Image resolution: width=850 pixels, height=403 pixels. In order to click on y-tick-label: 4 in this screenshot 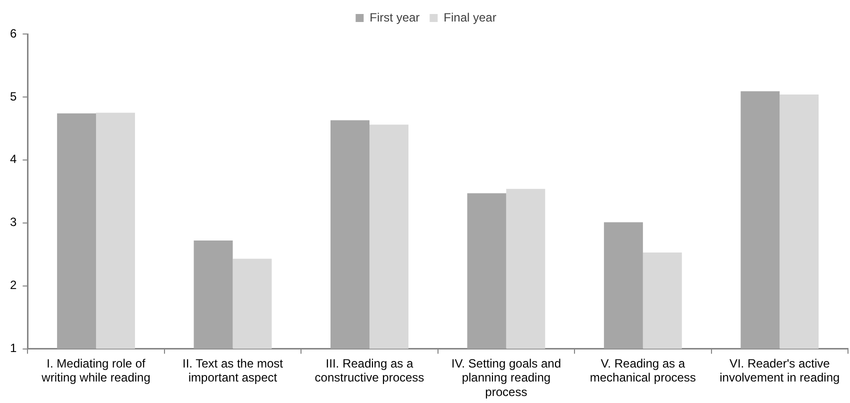, I will do `click(13, 159)`.